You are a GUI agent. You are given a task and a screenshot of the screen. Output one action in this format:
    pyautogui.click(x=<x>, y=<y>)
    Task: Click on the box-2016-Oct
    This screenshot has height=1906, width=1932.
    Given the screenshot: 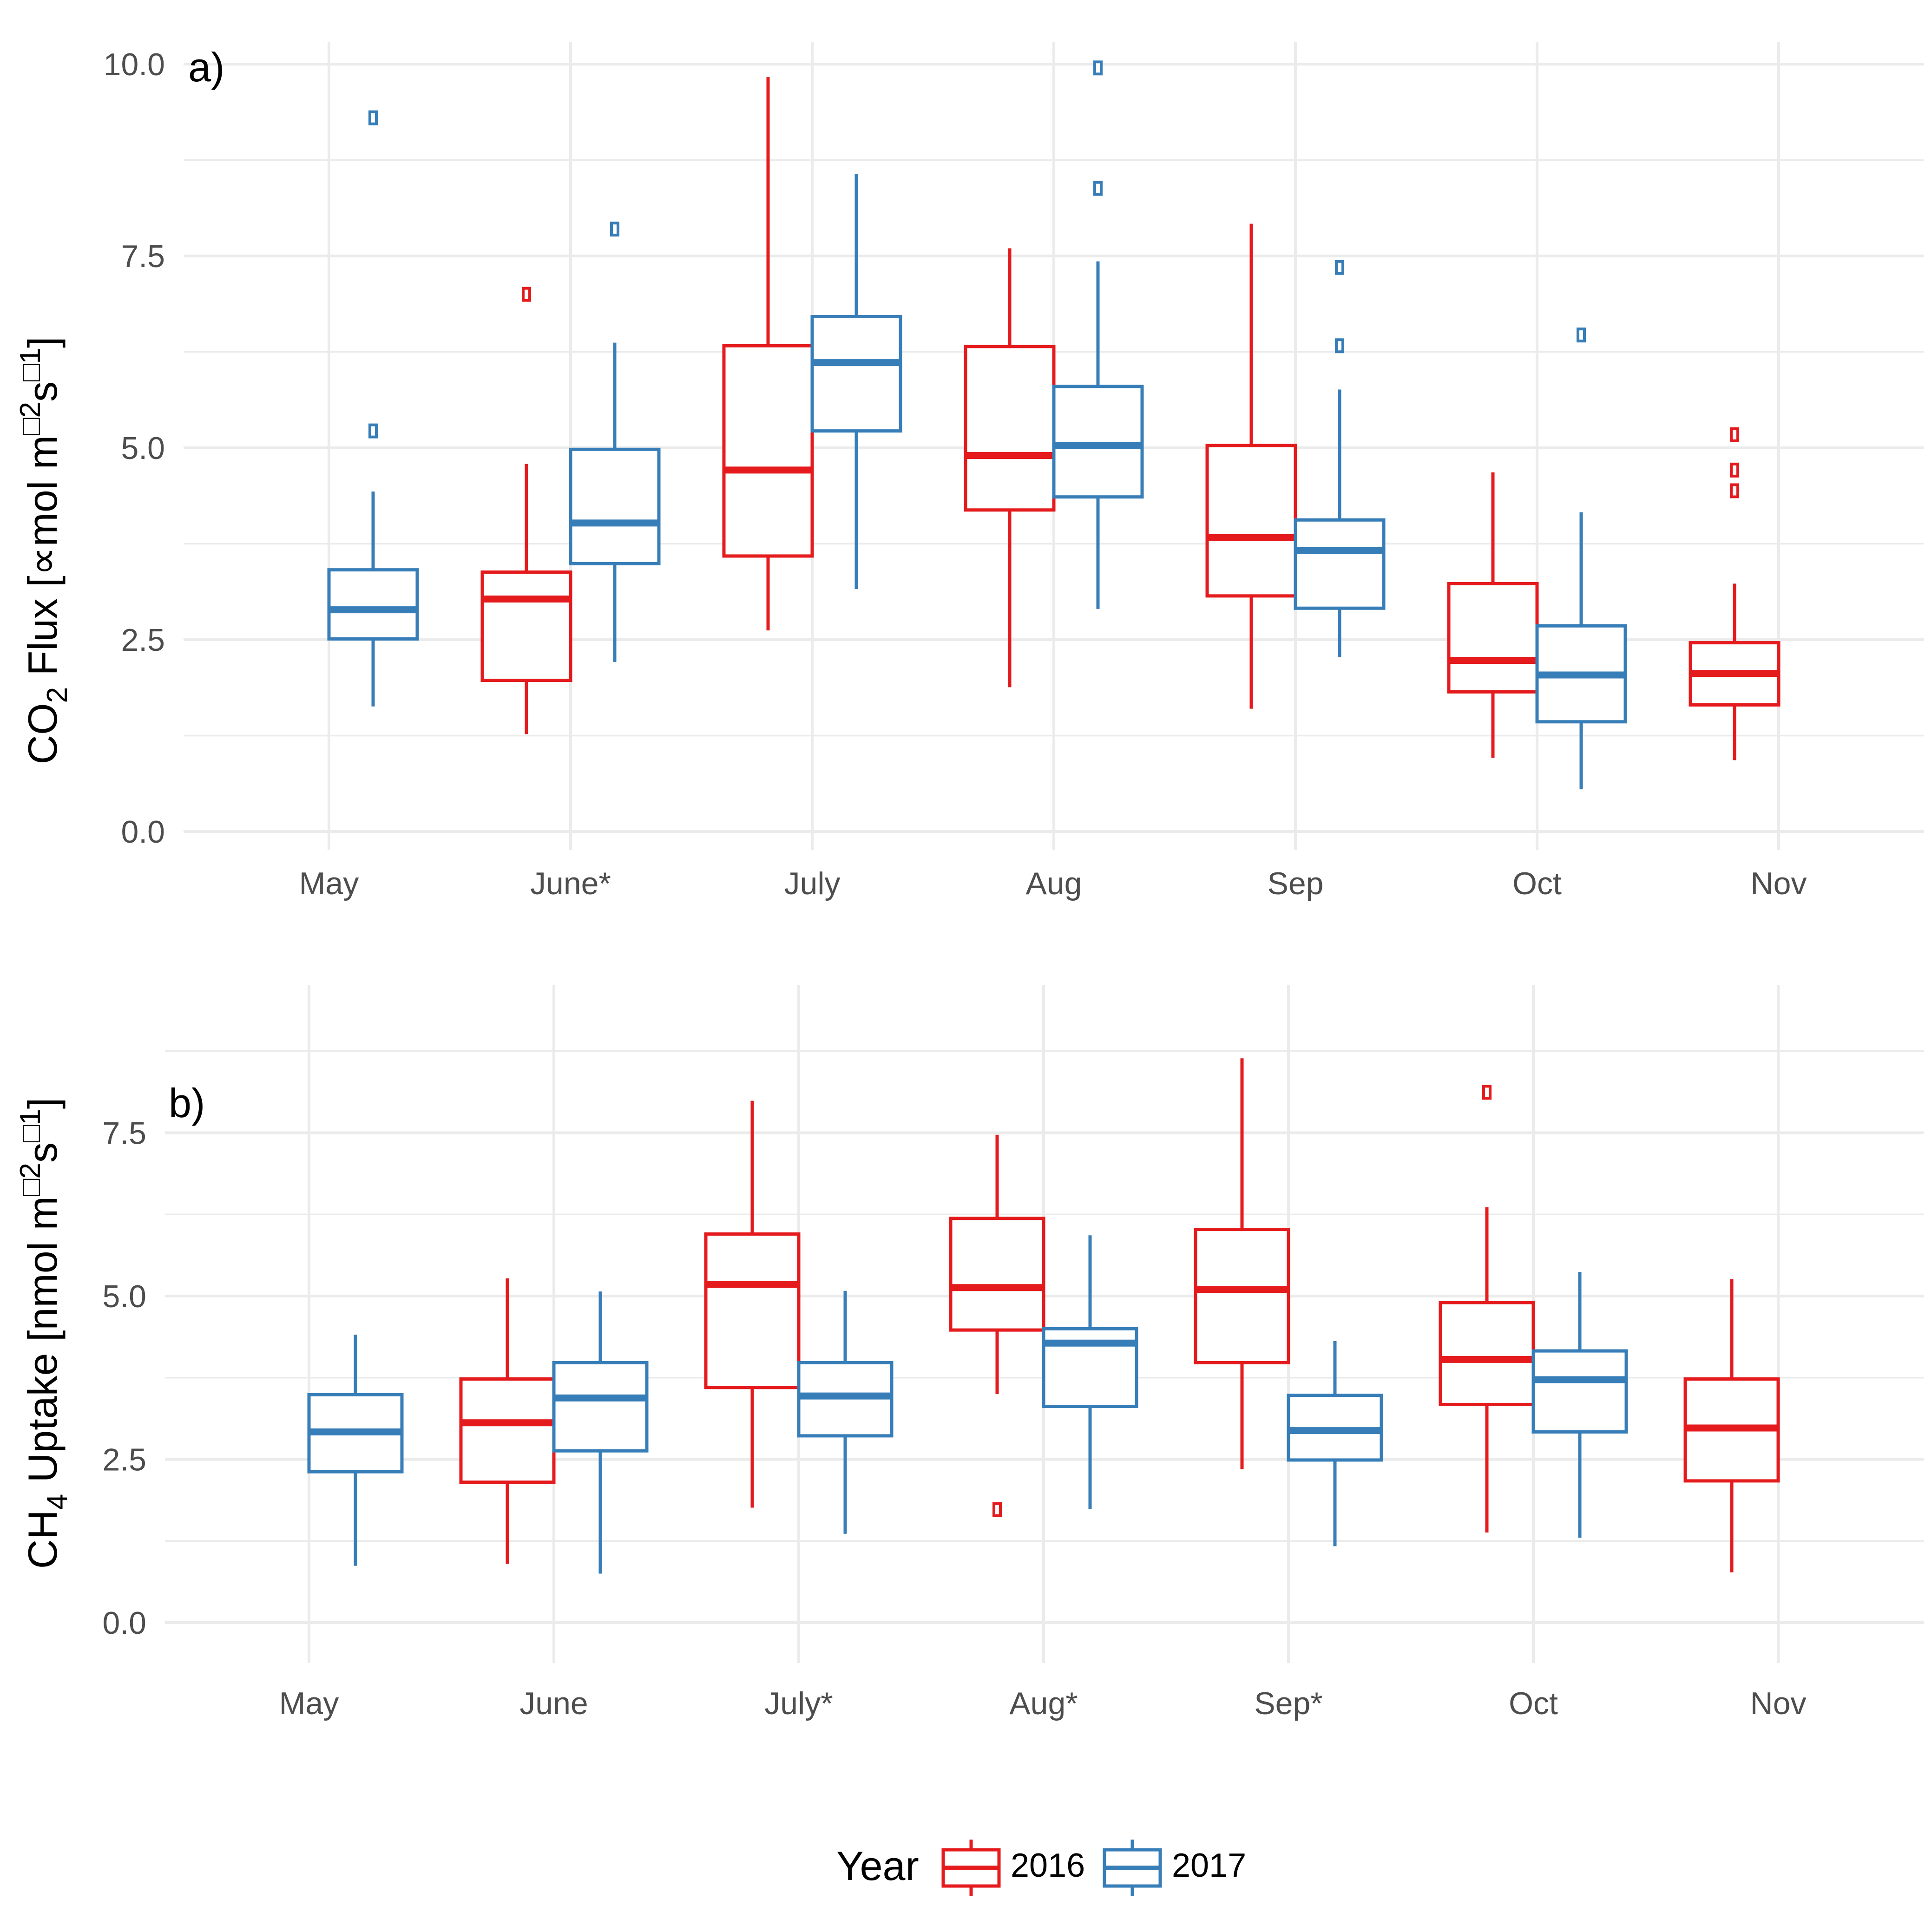 What is the action you would take?
    pyautogui.click(x=1487, y=1309)
    